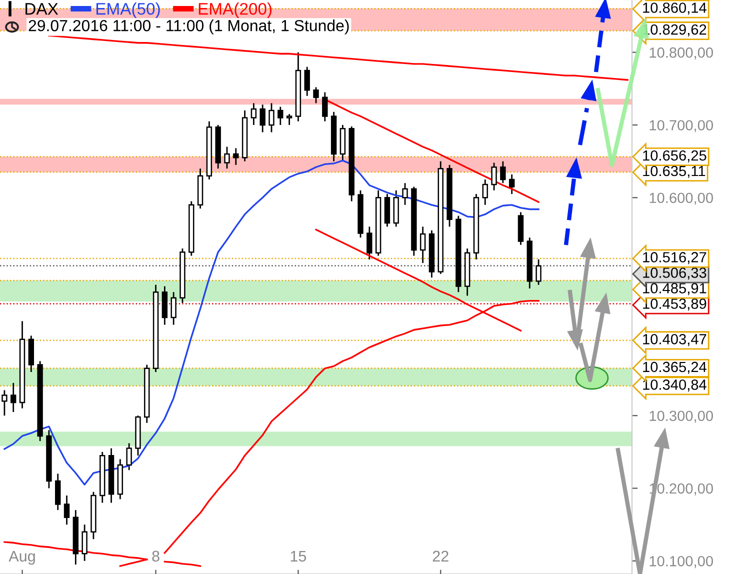 This screenshot has width=731, height=574. I want to click on ref-line-label: 10.403,47, so click(674, 340).